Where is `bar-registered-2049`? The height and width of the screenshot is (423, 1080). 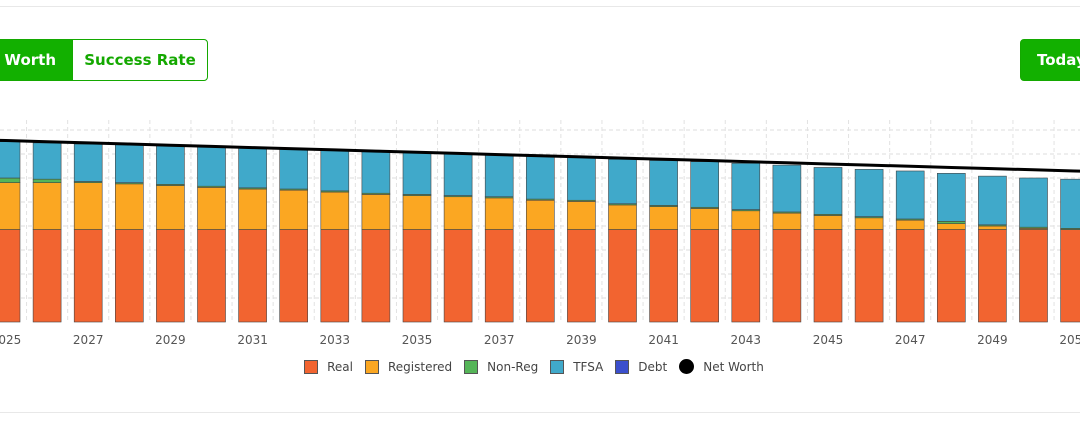
bar-registered-2049 is located at coordinates (992, 227).